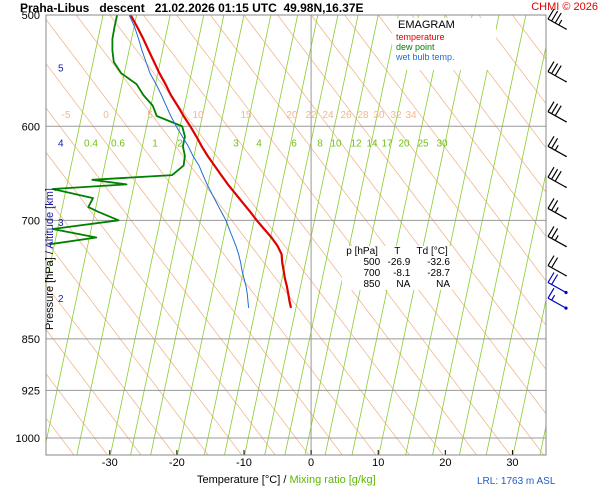 The image size is (600, 500). I want to click on mixing-ratio-label: 4, so click(259, 143).